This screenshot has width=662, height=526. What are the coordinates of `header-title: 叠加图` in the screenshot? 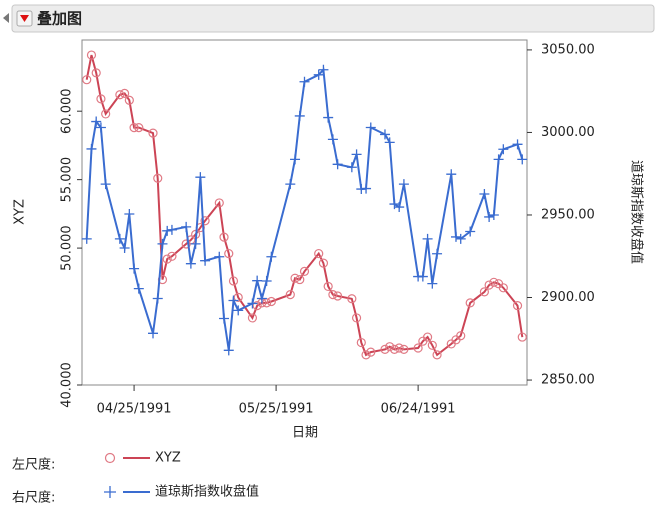 It's located at (59, 19).